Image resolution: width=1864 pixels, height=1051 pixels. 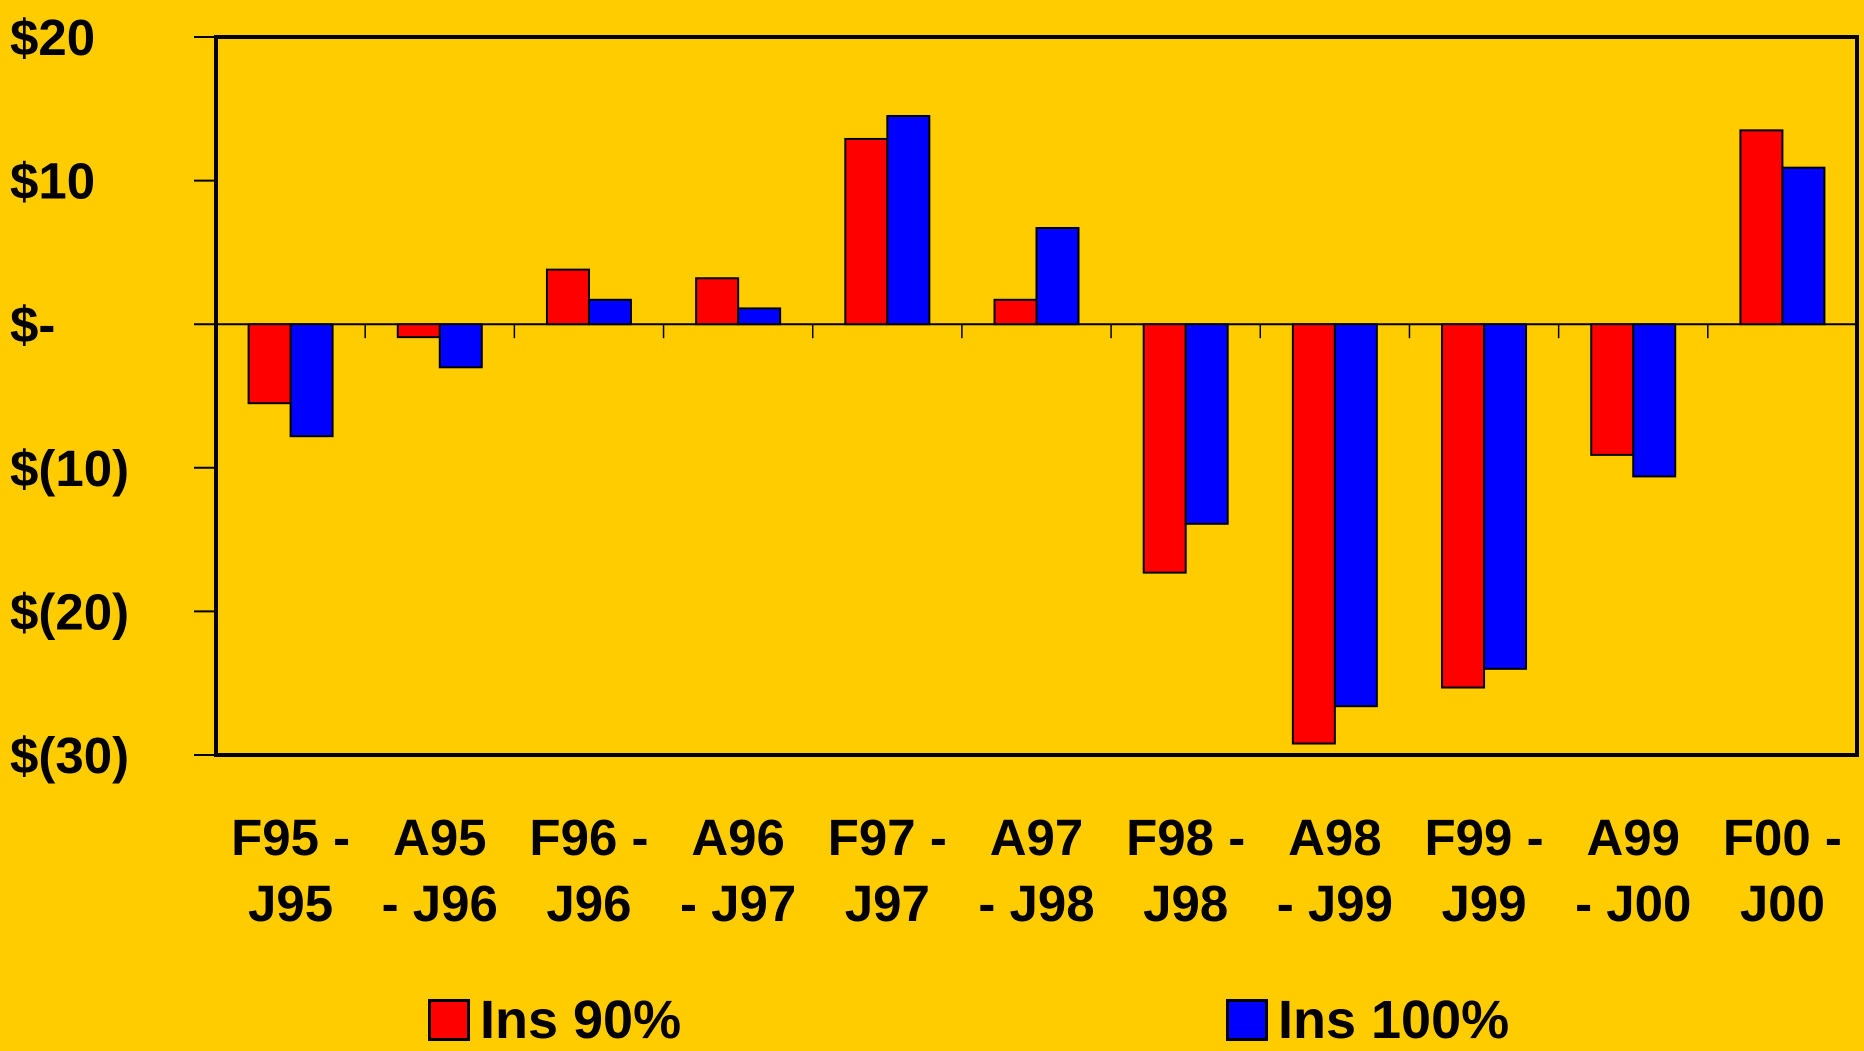 What do you see at coordinates (52, 37) in the screenshot?
I see `y-tick-label: $20` at bounding box center [52, 37].